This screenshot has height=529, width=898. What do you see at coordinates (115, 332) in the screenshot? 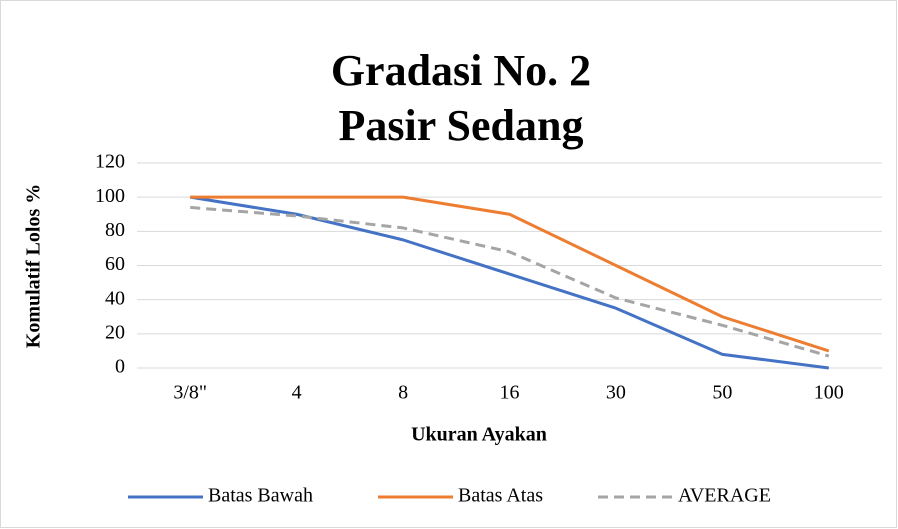
I see `y-tick-label: 20` at bounding box center [115, 332].